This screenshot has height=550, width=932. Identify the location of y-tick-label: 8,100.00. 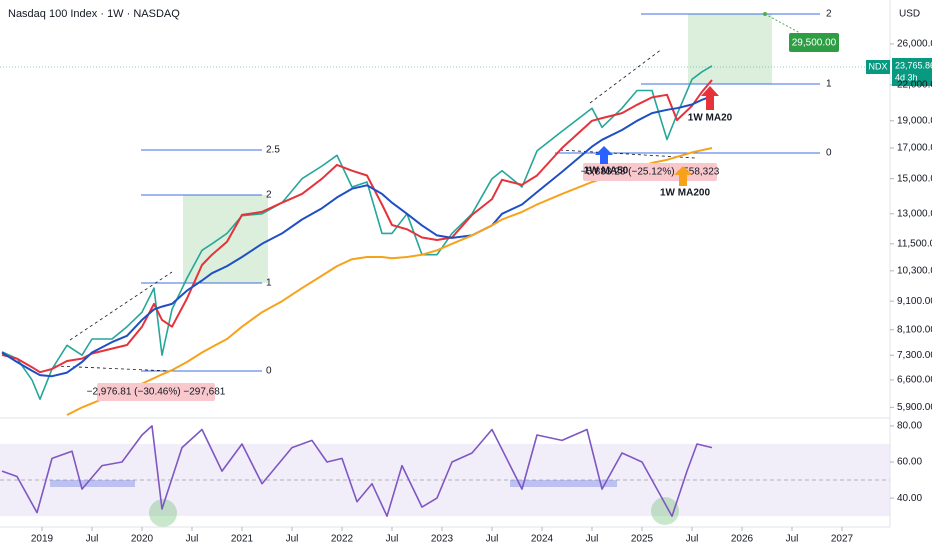
(914, 329).